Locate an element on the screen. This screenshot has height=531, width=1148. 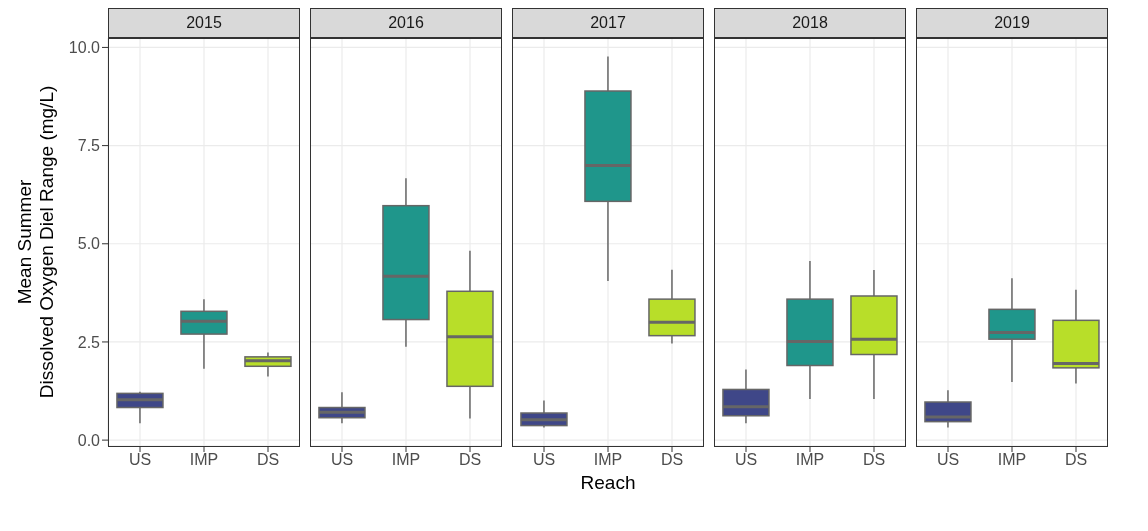
y-tick-label: 2.5 is located at coordinates (89, 342).